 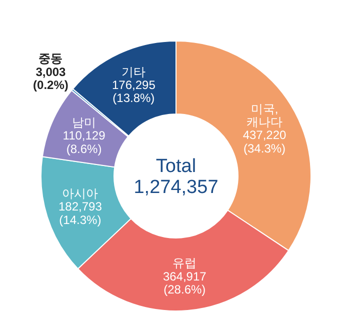 I want to click on data-label: 182,793 (14.3%), so click(x=80, y=213).